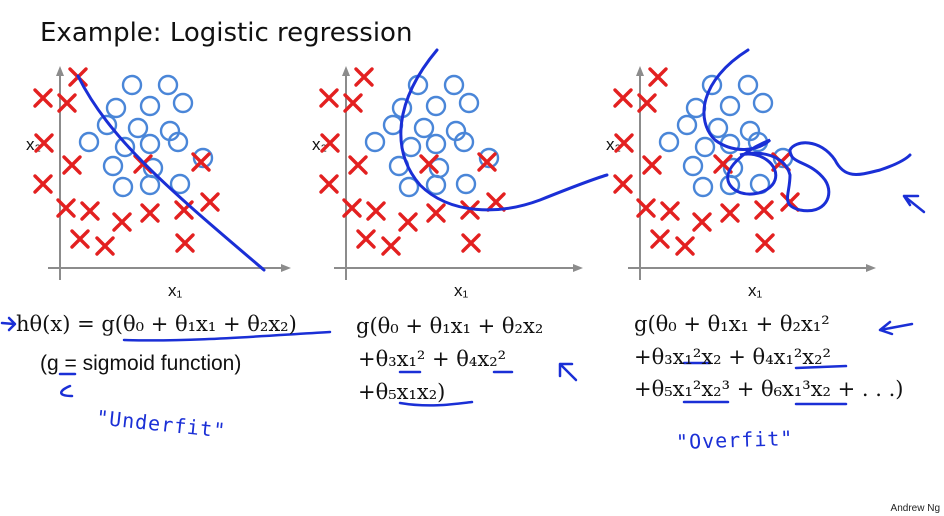 The width and height of the screenshot is (944, 516). Describe the element at coordinates (450, 326) in the screenshot. I see `hypothesis-2-line-1: g(θ₀ + θ₁x₁ + θ₂x₂` at that location.